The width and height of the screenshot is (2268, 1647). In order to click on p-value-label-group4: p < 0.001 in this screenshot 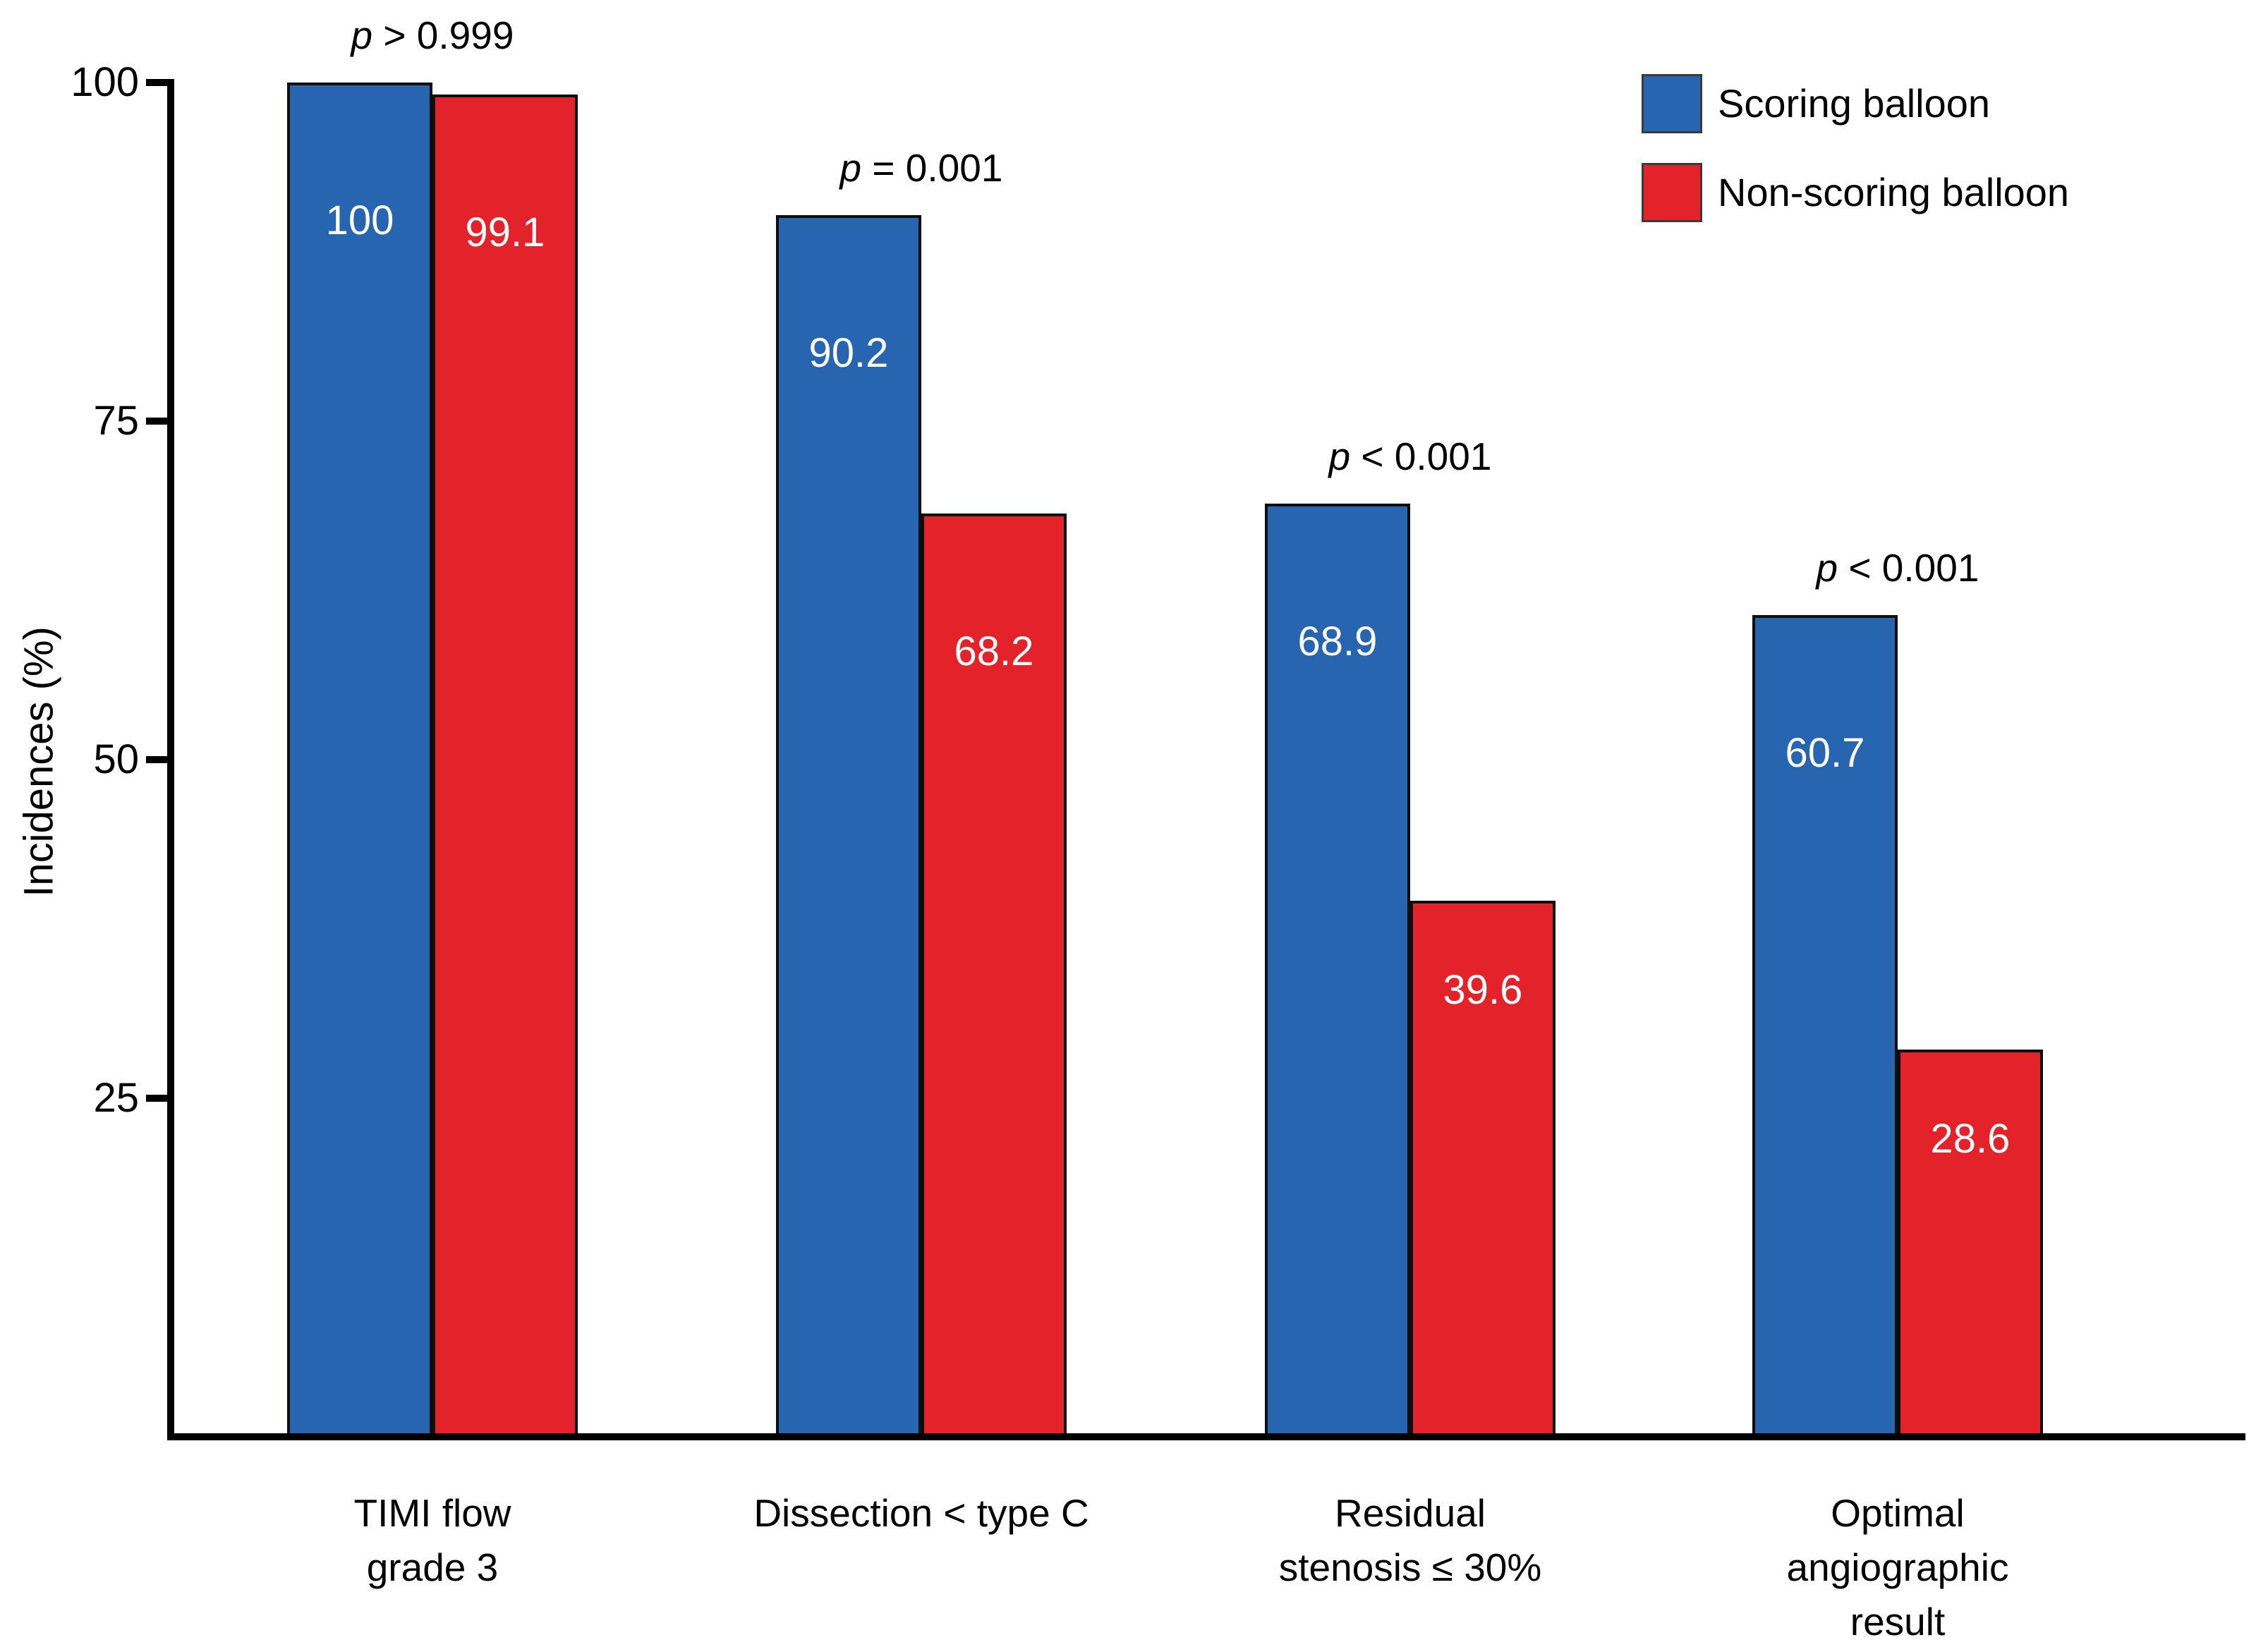, I will do `click(1897, 567)`.